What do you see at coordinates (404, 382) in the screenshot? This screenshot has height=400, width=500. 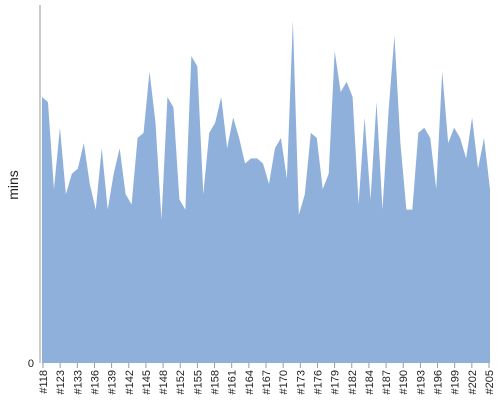 I see `x-tick-label: #190` at bounding box center [404, 382].